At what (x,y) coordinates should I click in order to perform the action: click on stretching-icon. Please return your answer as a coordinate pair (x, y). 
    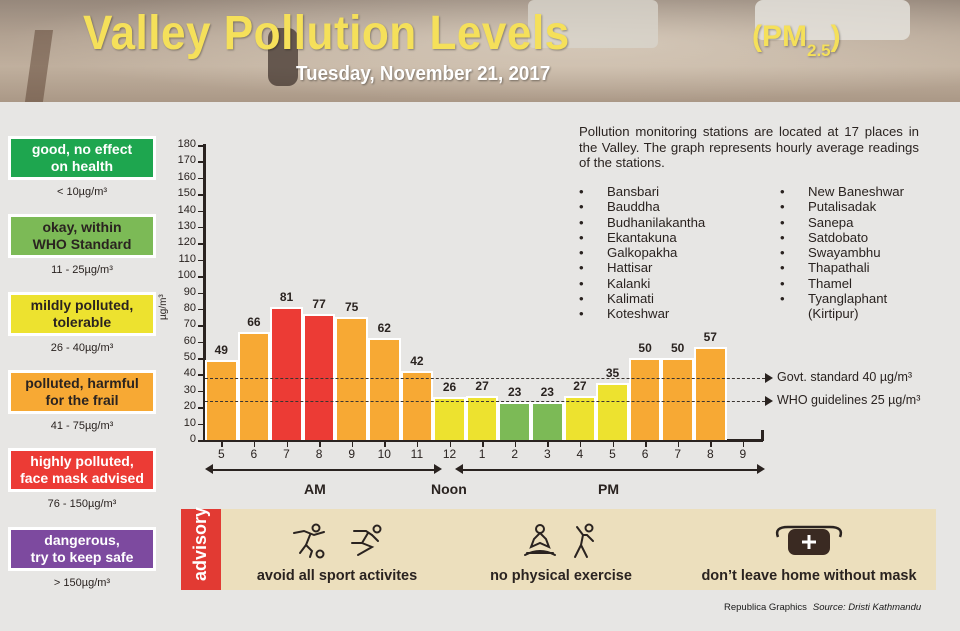
    Looking at the image, I should click on (584, 540).